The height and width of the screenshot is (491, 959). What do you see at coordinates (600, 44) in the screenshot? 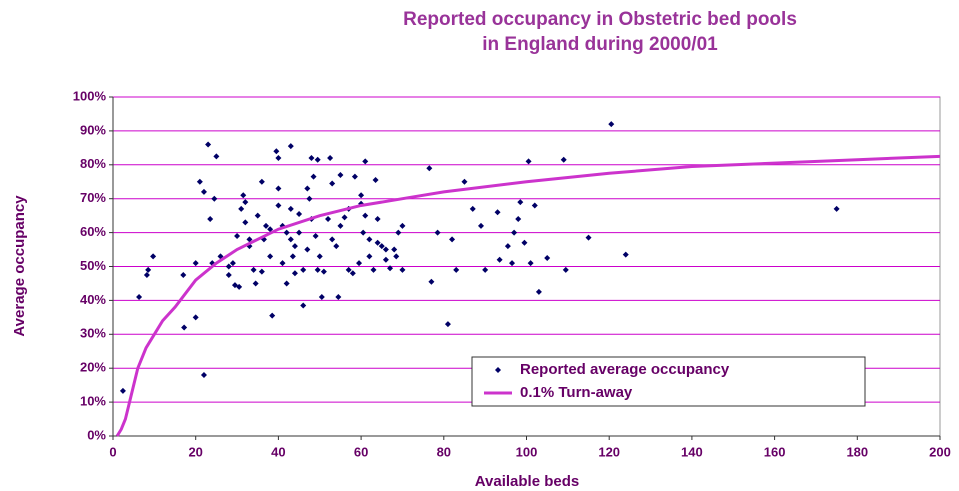
I see `chart-title: in England during 2000/01` at bounding box center [600, 44].